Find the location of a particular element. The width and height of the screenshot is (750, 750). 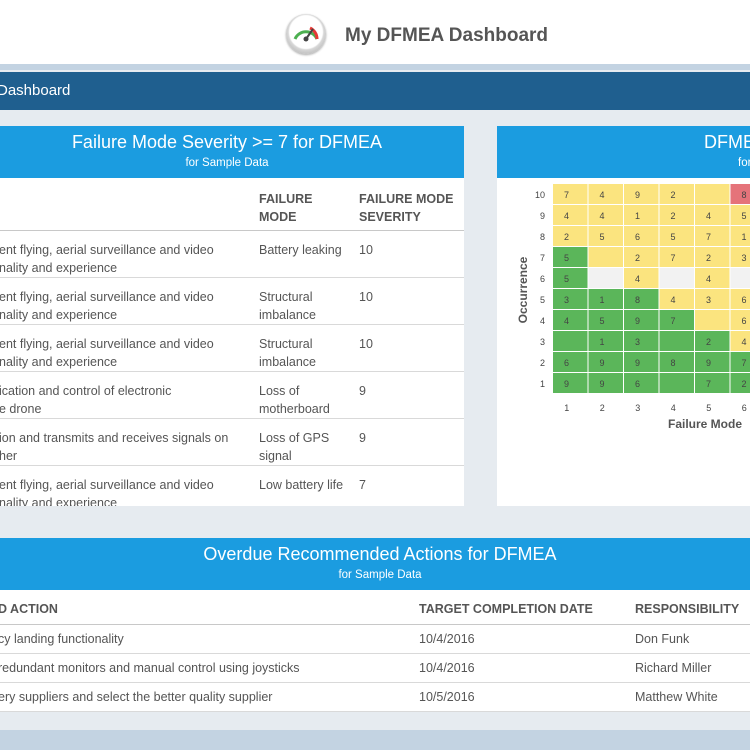

matrix-cell-value: 2 is located at coordinates (708, 258).